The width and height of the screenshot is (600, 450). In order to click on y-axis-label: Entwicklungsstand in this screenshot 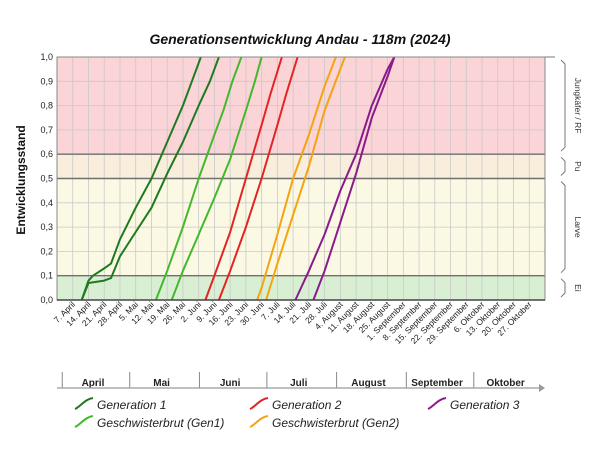, I will do `click(21, 179)`.